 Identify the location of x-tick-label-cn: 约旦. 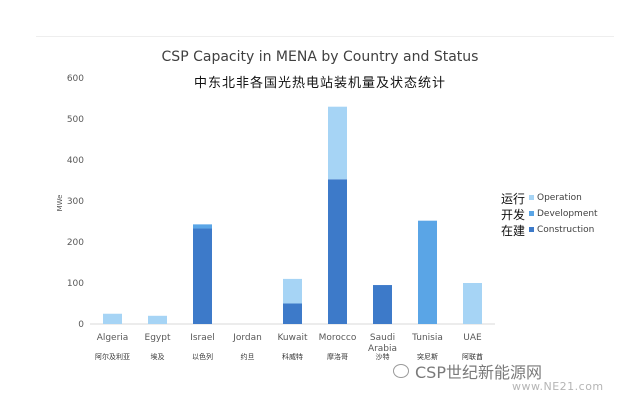
(248, 356).